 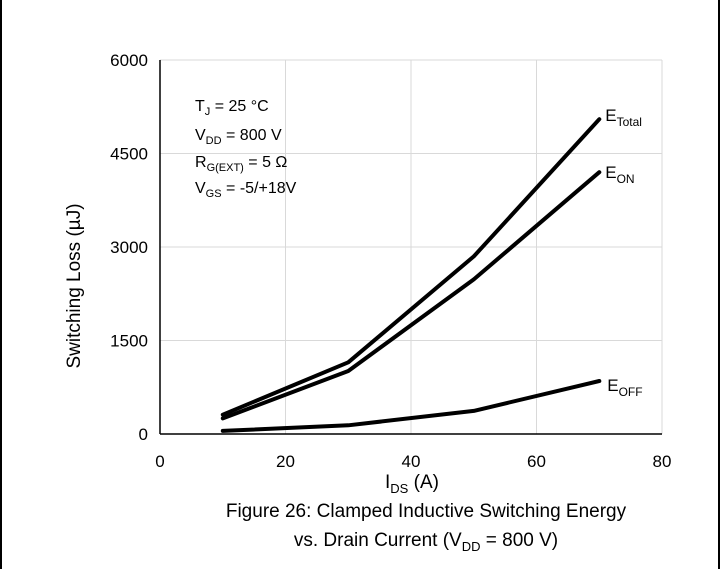 I want to click on y-tick-3000: 3000, so click(x=129, y=247).